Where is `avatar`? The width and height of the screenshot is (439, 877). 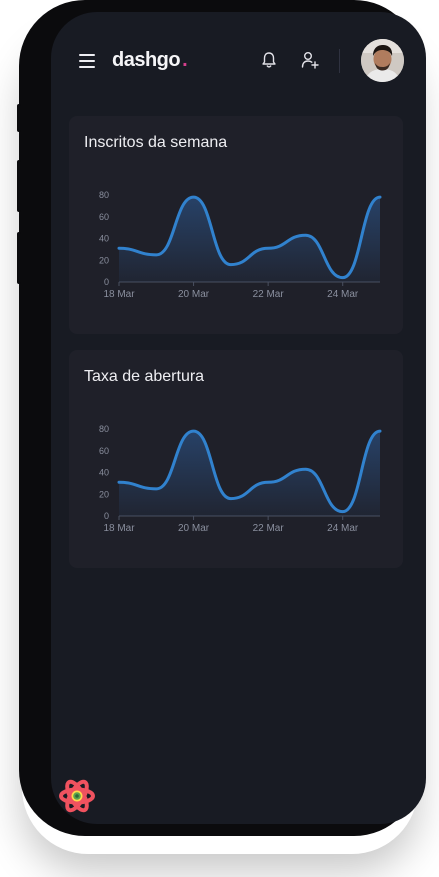 avatar is located at coordinates (382, 60).